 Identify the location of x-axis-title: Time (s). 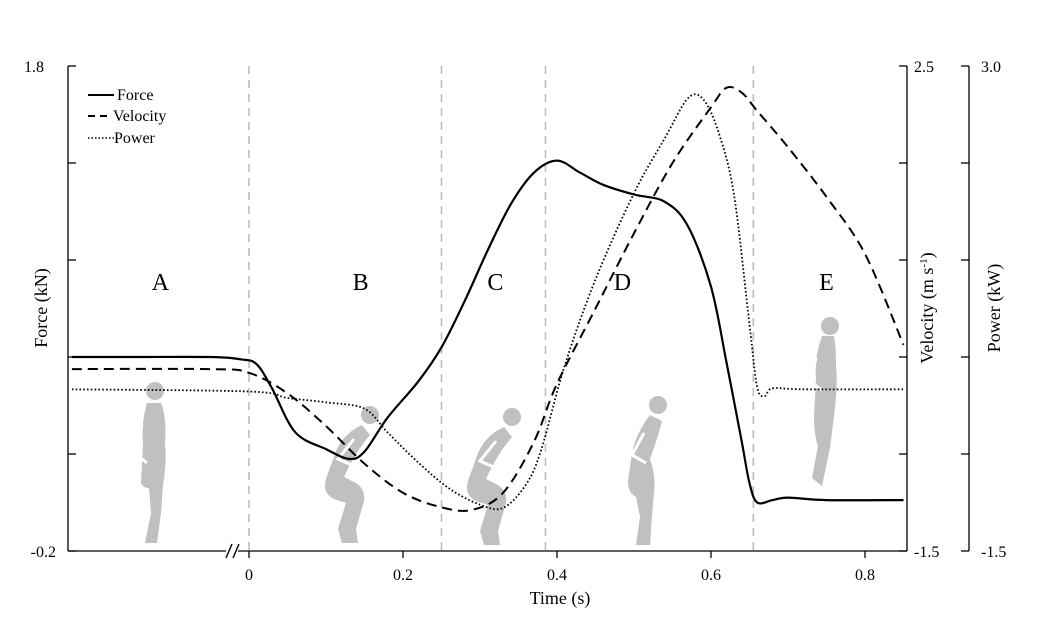
(560, 598).